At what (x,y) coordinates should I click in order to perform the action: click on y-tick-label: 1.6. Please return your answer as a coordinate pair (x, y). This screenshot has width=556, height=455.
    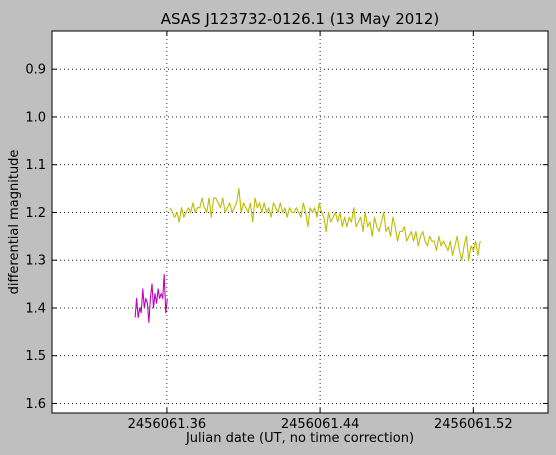
    Looking at the image, I should click on (35, 404).